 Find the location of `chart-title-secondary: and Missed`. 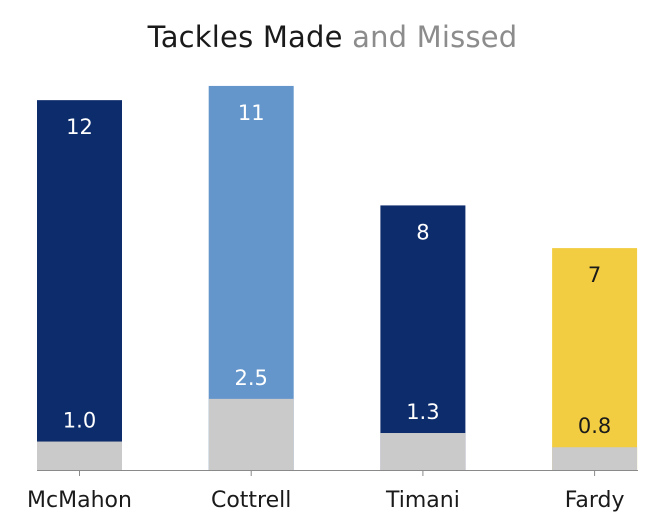

chart-title-secondary: and Missed is located at coordinates (435, 37).